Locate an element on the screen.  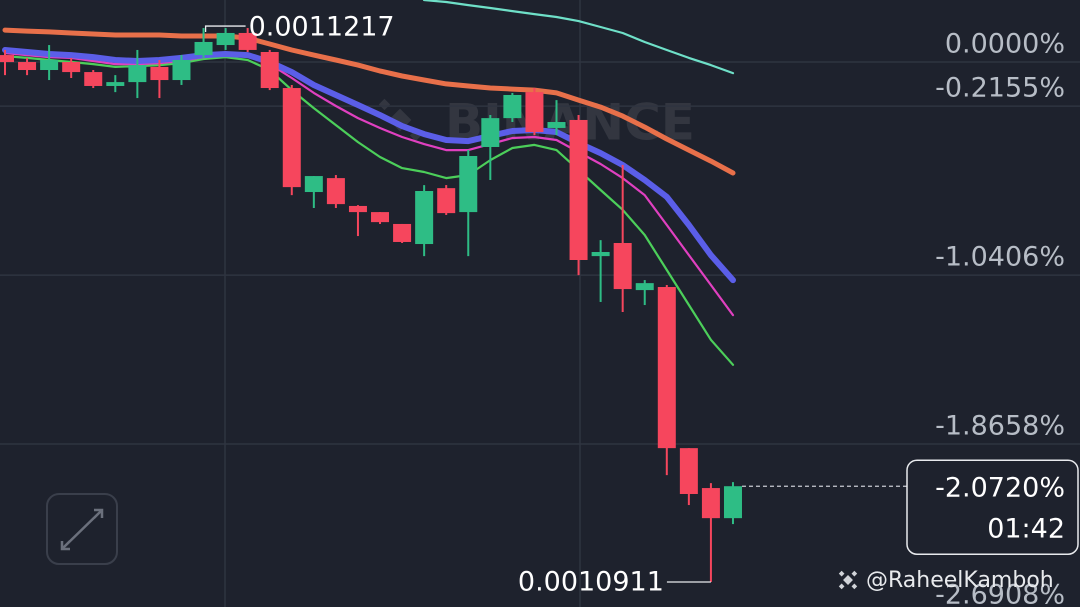
credit: @RaheelKamboh is located at coordinates (960, 580).